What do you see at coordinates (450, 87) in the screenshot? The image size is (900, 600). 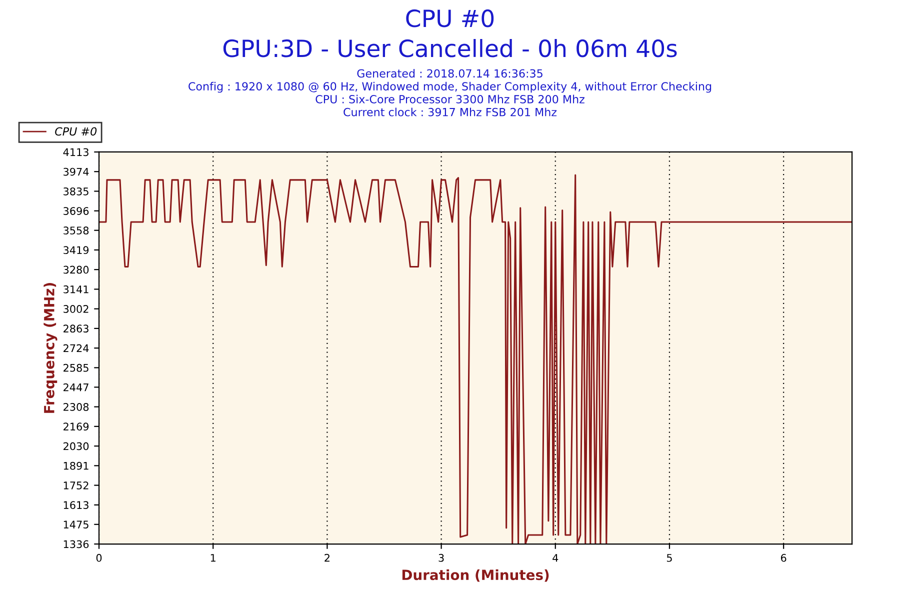 I see `text: Config : 1920 x 1080 @ 60 Hz, Windowed mode, Shader Complexity 4, without Error Checking` at bounding box center [450, 87].